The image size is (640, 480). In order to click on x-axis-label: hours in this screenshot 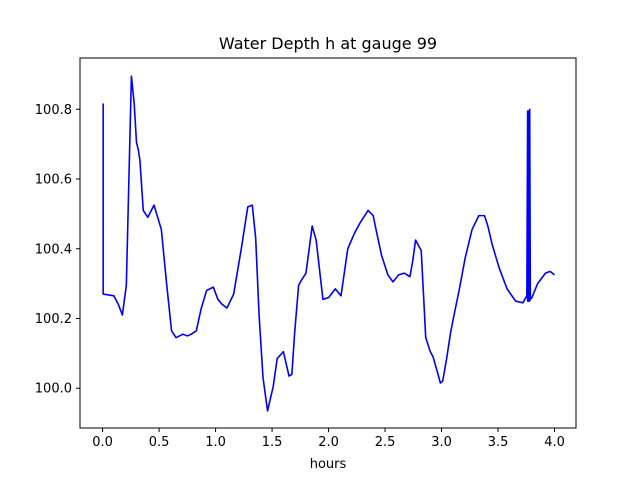, I will do `click(328, 464)`.